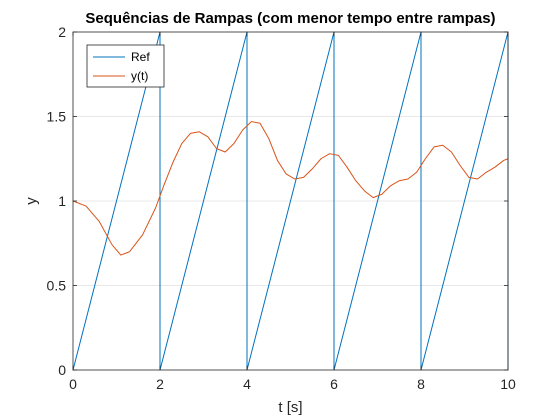  What do you see at coordinates (62, 370) in the screenshot?
I see `y-tick-label-0: 0` at bounding box center [62, 370].